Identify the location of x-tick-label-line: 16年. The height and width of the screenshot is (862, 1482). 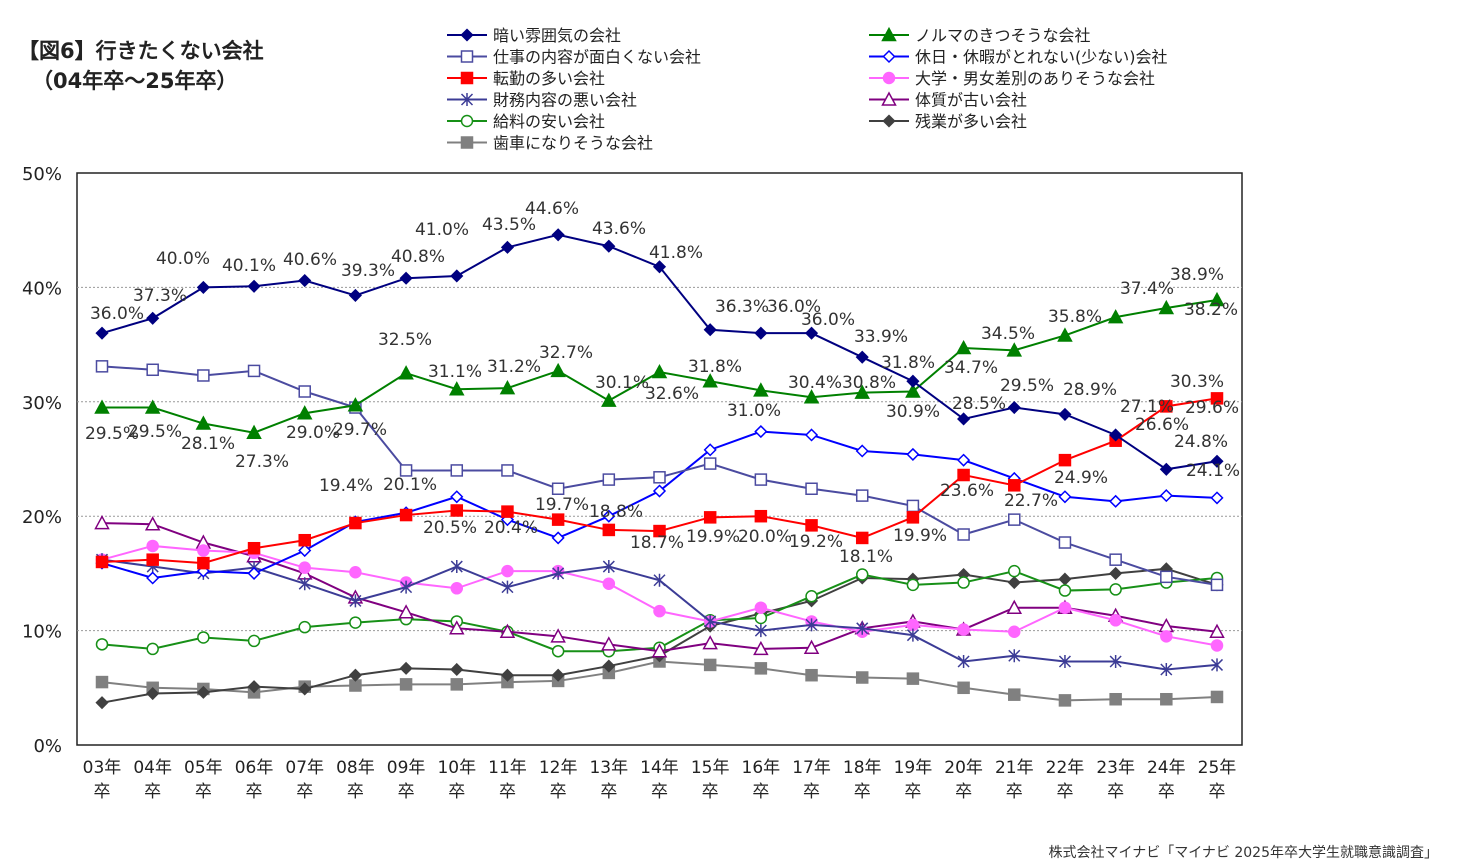
(761, 768).